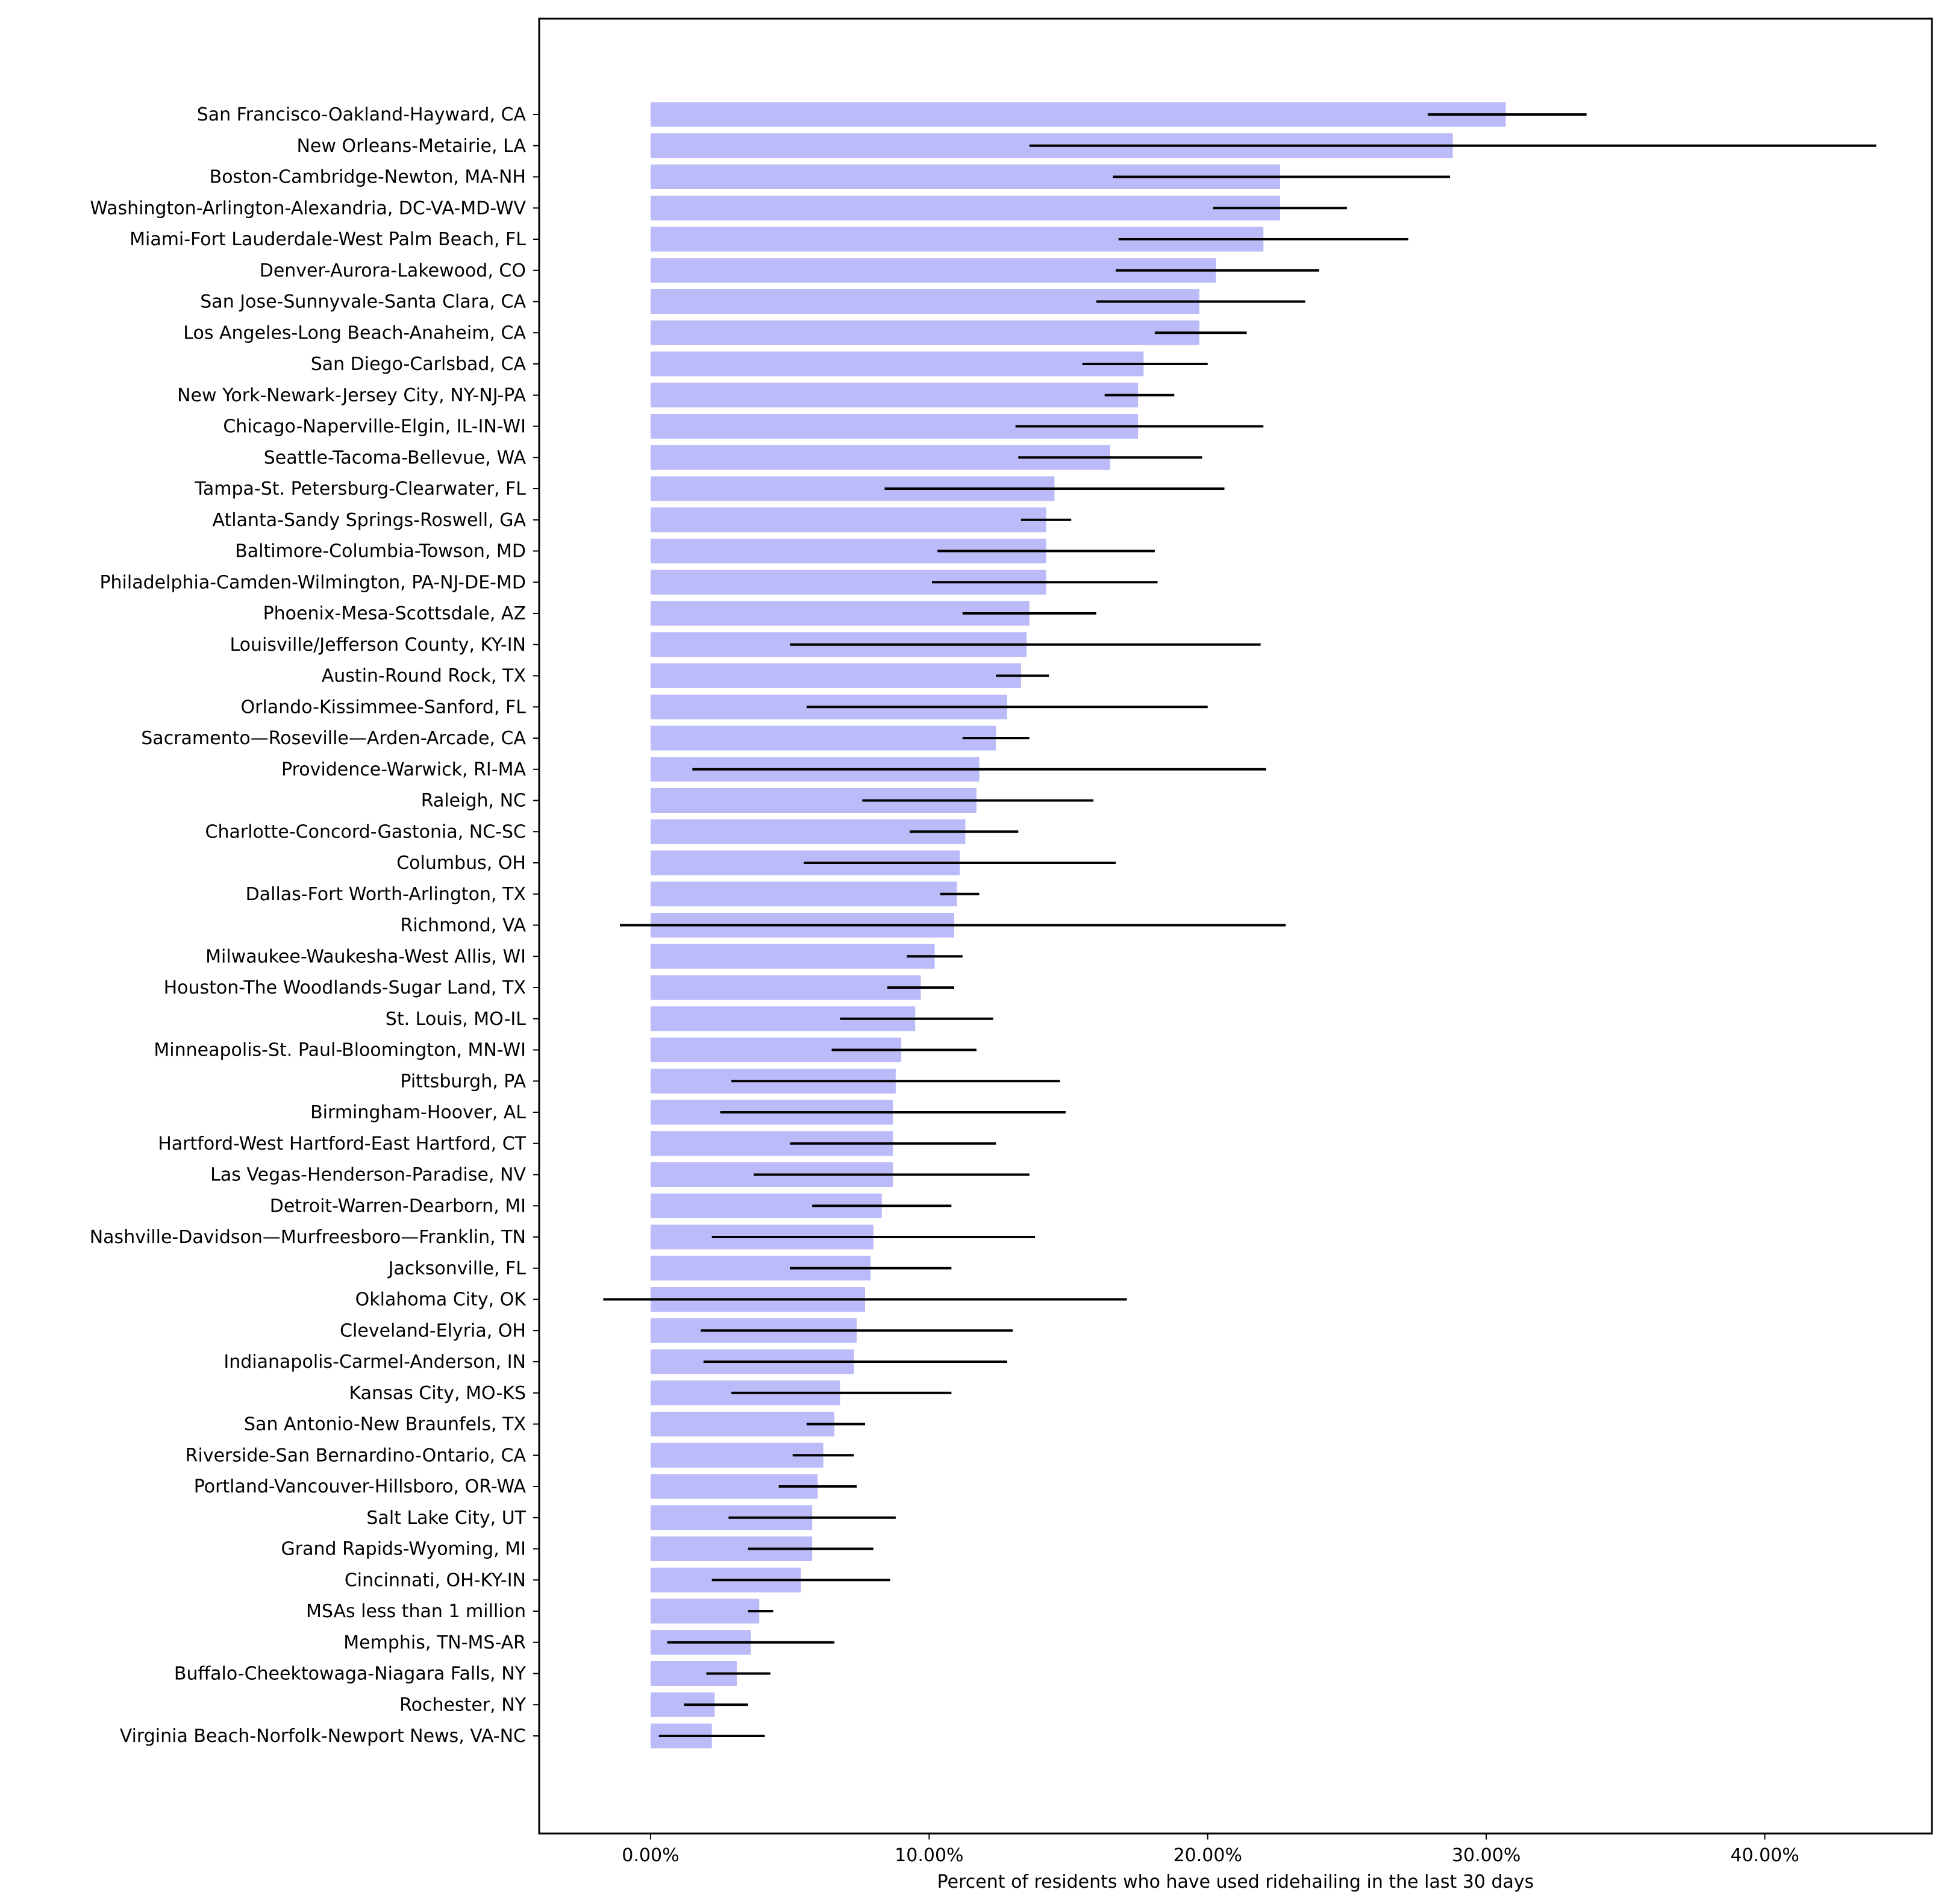 This screenshot has height=1904, width=1947. What do you see at coordinates (354, 332) in the screenshot?
I see `category-label: Los Angeles-Long Beach-Anaheim, CA` at bounding box center [354, 332].